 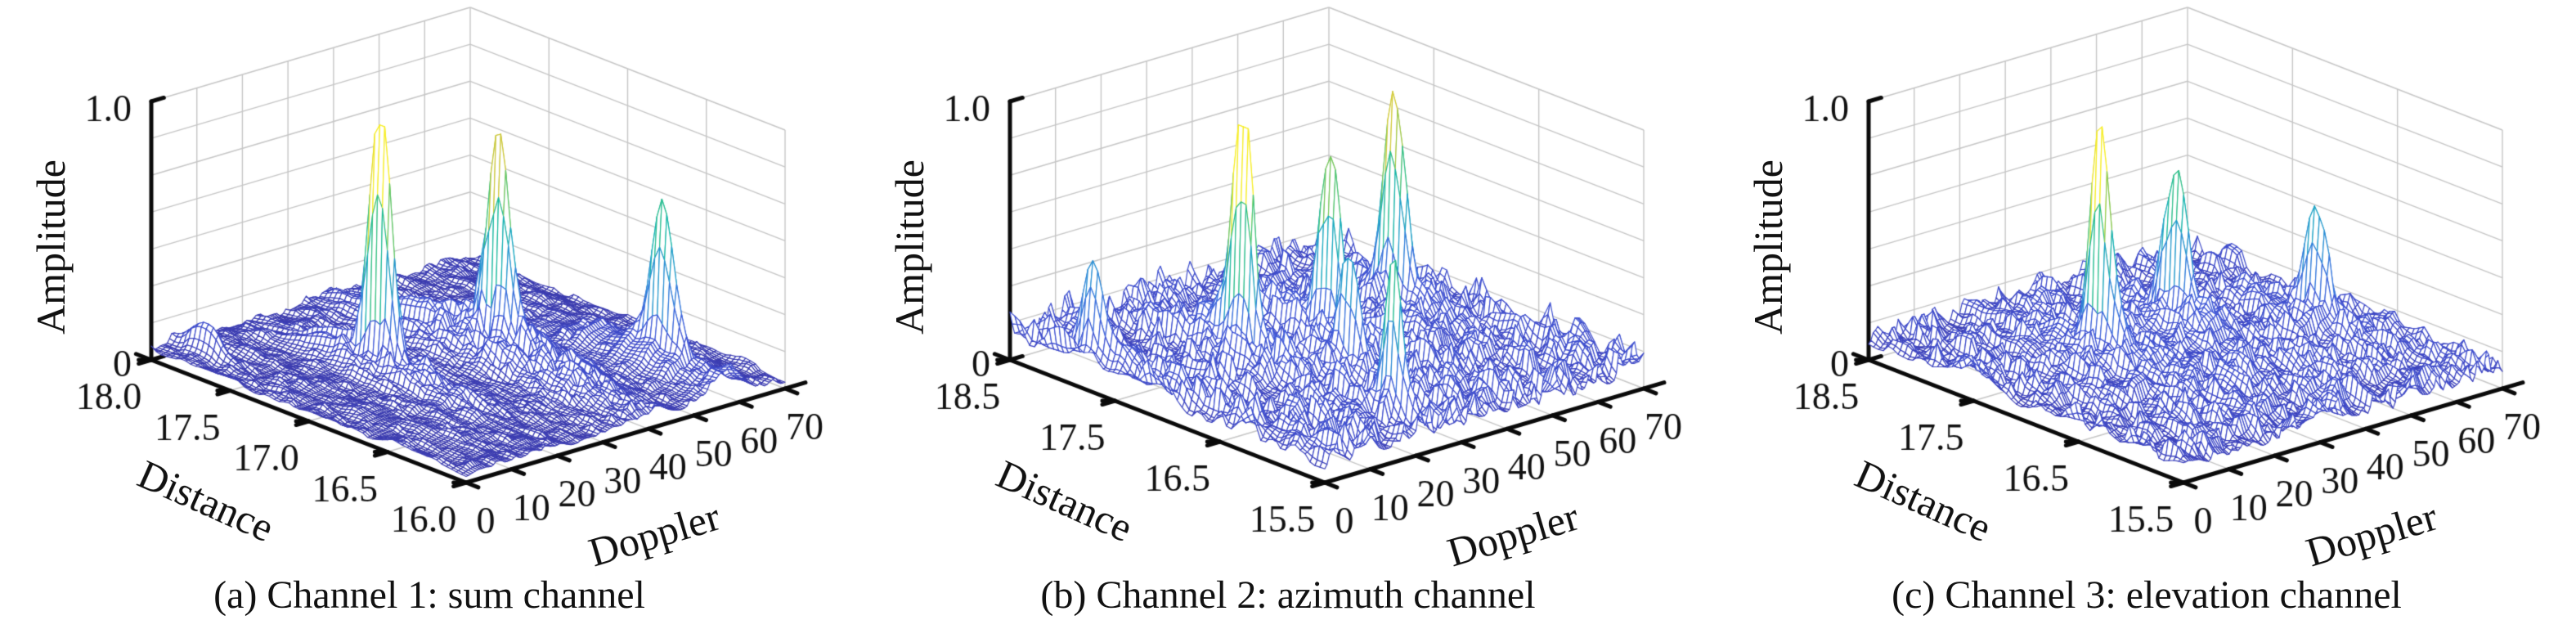 I want to click on caption-elevation-channel: (c) Channel 3: elevation channel, so click(x=2147, y=595).